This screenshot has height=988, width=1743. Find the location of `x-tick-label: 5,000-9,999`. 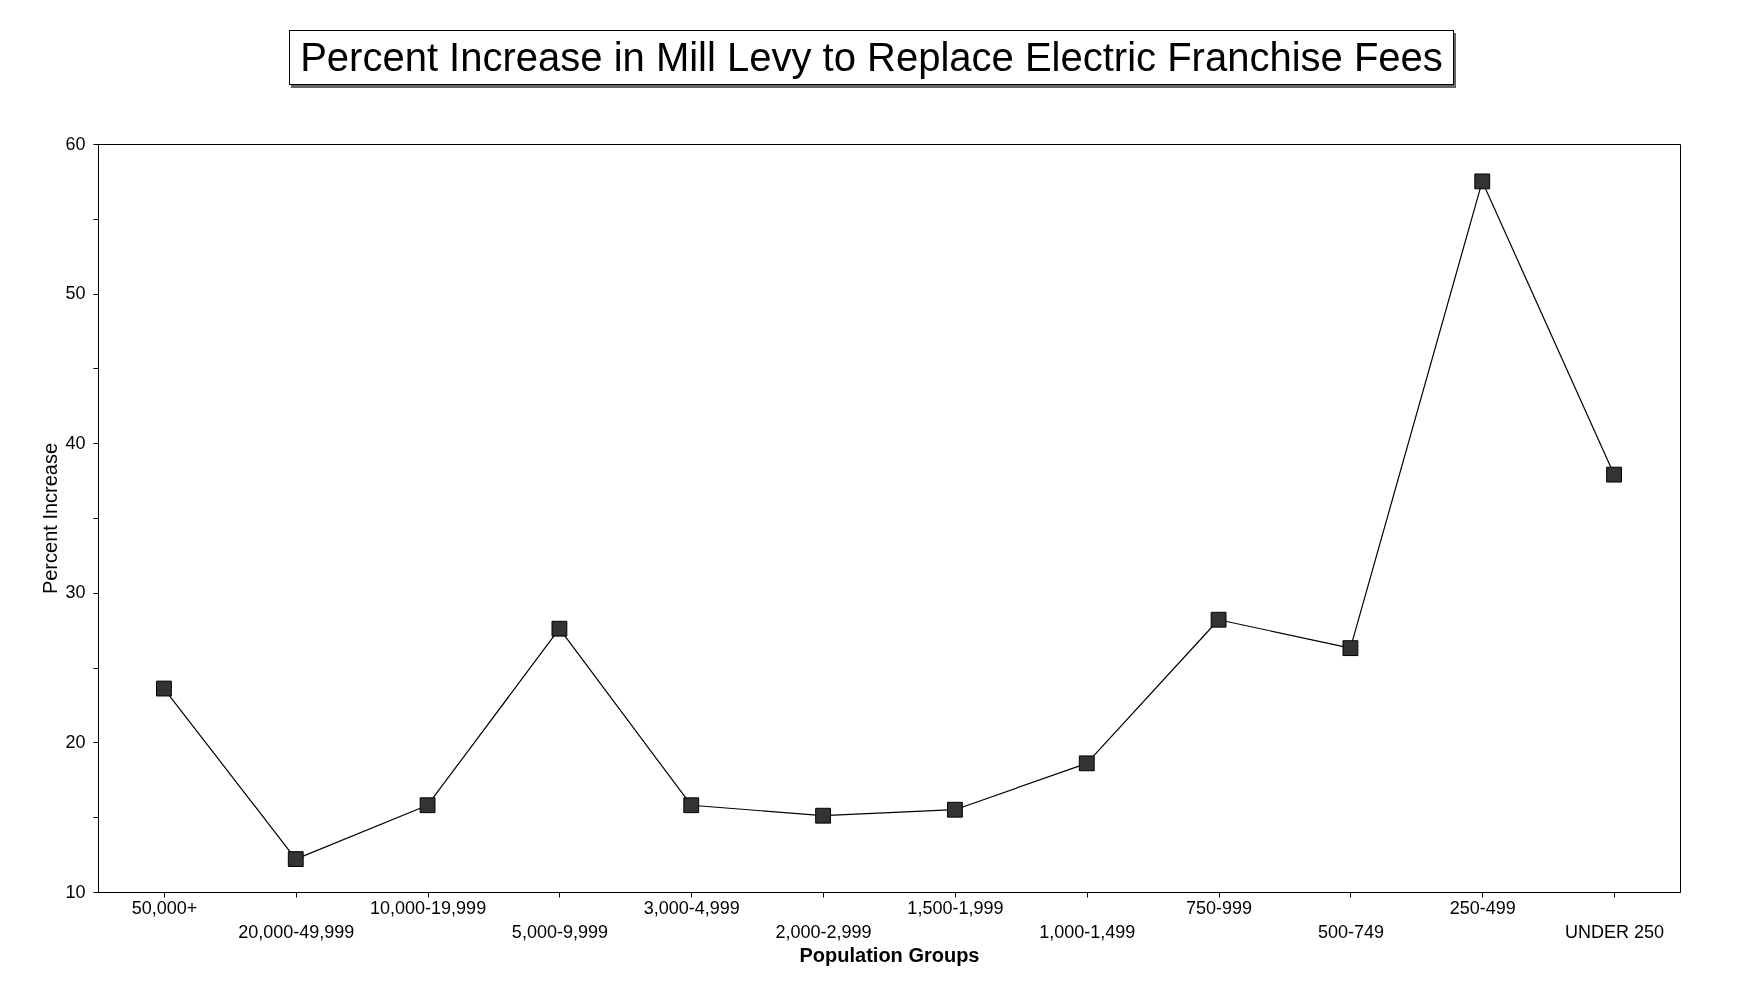

x-tick-label: 5,000-9,999 is located at coordinates (559, 931).